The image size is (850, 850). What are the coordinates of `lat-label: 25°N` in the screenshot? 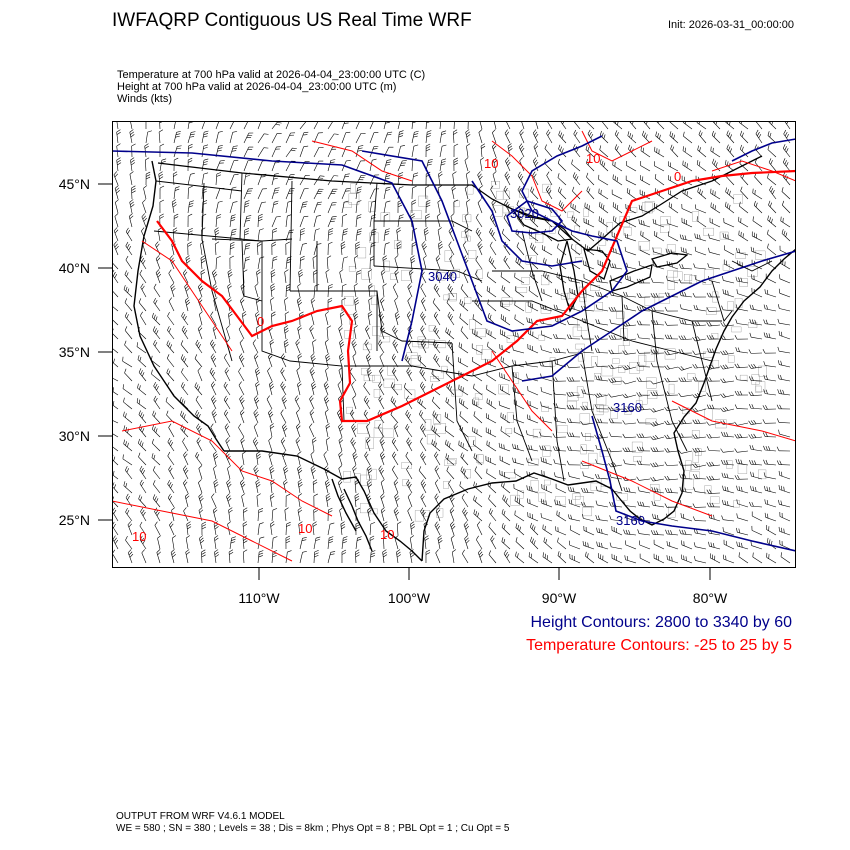 It's located at (74, 520).